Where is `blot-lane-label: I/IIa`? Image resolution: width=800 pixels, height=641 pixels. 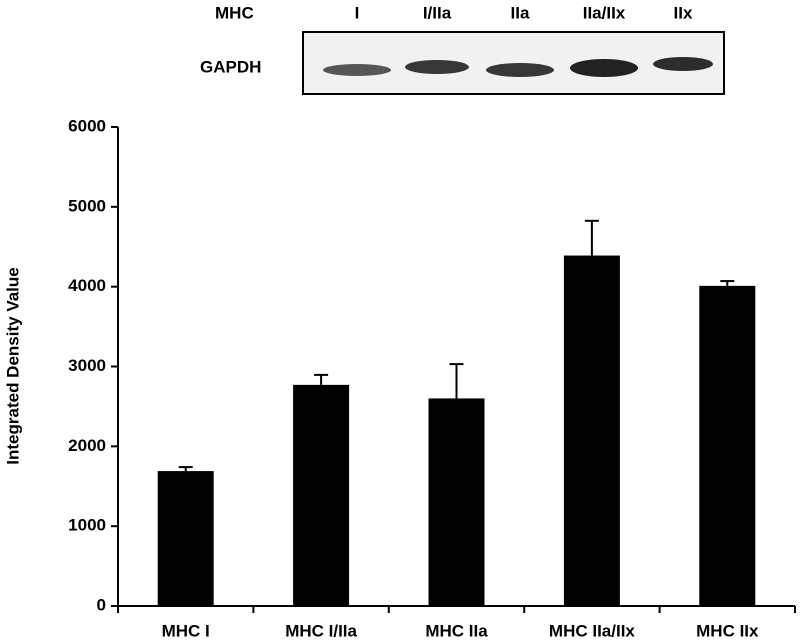 blot-lane-label: I/IIa is located at coordinates (437, 12).